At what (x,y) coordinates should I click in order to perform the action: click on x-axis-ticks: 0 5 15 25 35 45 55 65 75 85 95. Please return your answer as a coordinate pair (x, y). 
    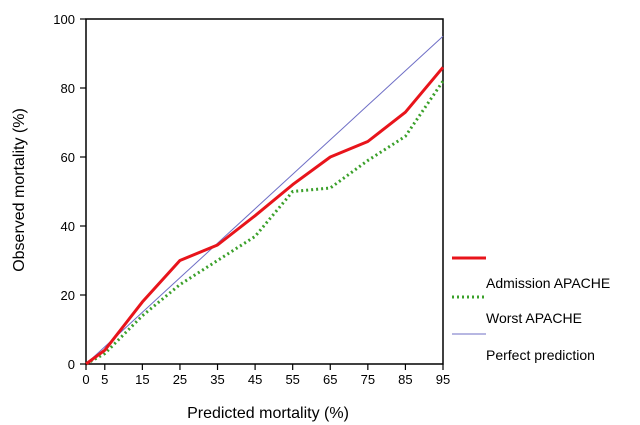
    Looking at the image, I should click on (266, 375).